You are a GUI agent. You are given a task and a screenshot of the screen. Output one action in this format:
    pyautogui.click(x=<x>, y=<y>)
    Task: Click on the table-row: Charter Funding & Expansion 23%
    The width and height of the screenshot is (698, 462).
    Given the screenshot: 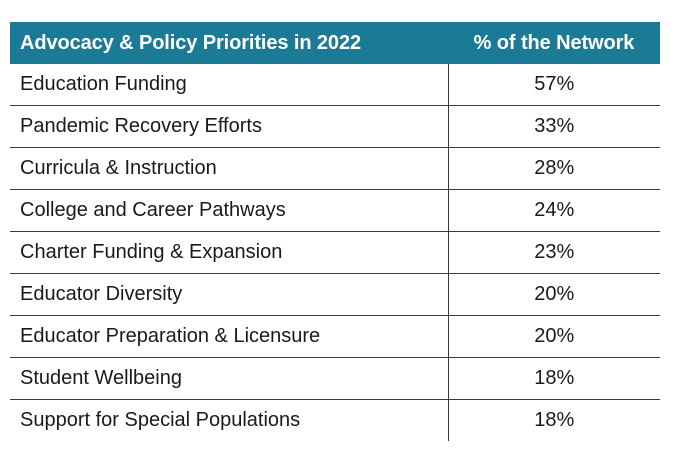 What is the action you would take?
    pyautogui.click(x=335, y=252)
    